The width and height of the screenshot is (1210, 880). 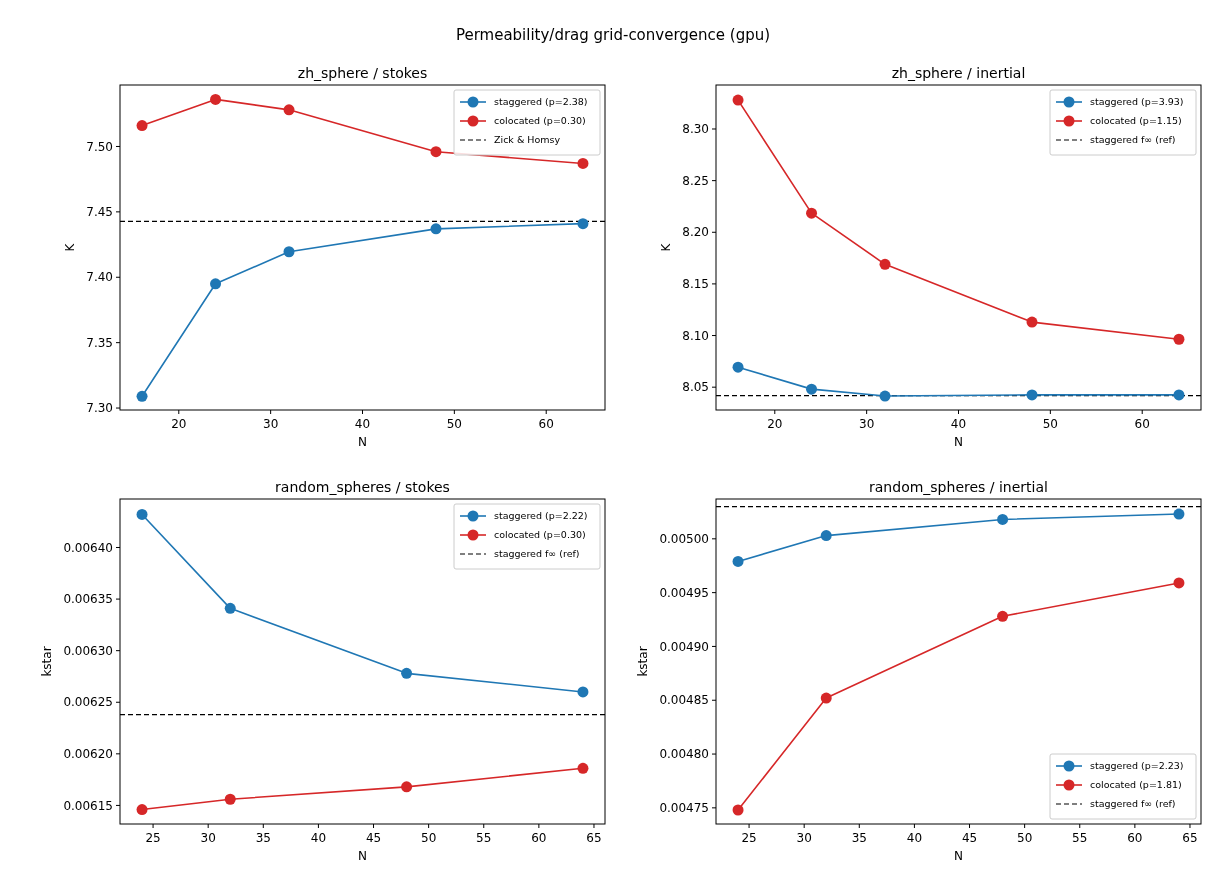 What do you see at coordinates (695, 284) in the screenshot?
I see `y-tick-label: 8.15` at bounding box center [695, 284].